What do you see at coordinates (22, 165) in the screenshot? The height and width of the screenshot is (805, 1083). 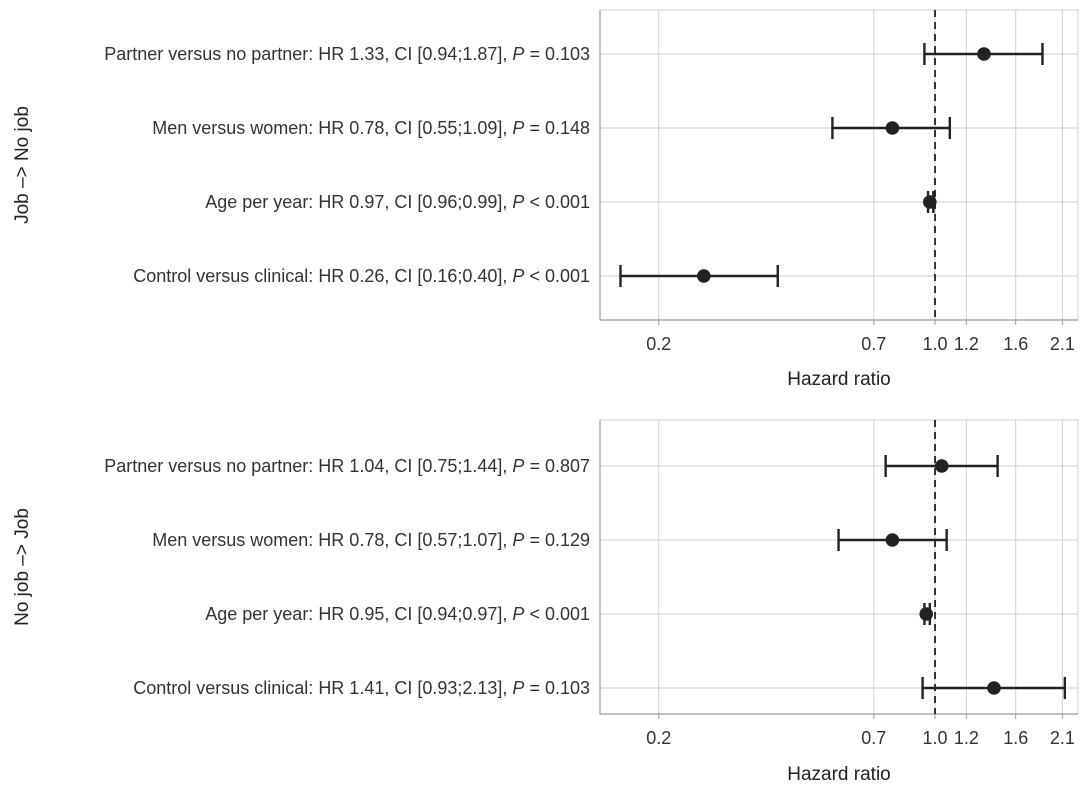 I see `panel-strip-label: Job –> No job` at bounding box center [22, 165].